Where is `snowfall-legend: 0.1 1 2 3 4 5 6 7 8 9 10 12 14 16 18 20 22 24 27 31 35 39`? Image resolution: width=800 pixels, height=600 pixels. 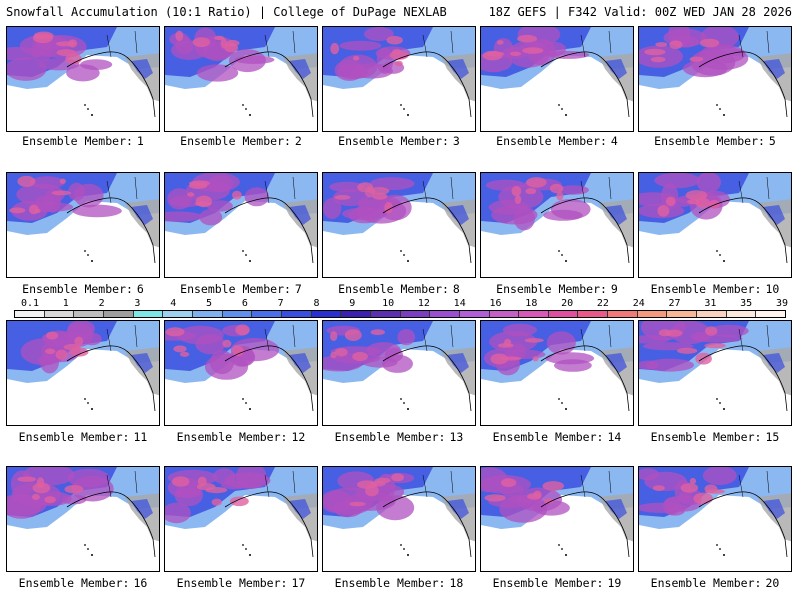
snowfall-legend: 0.1 1 2 3 4 5 6 7 8 9 10 12 14 16 18 20 22 24 27 31 35 39 is located at coordinates (400, 310).